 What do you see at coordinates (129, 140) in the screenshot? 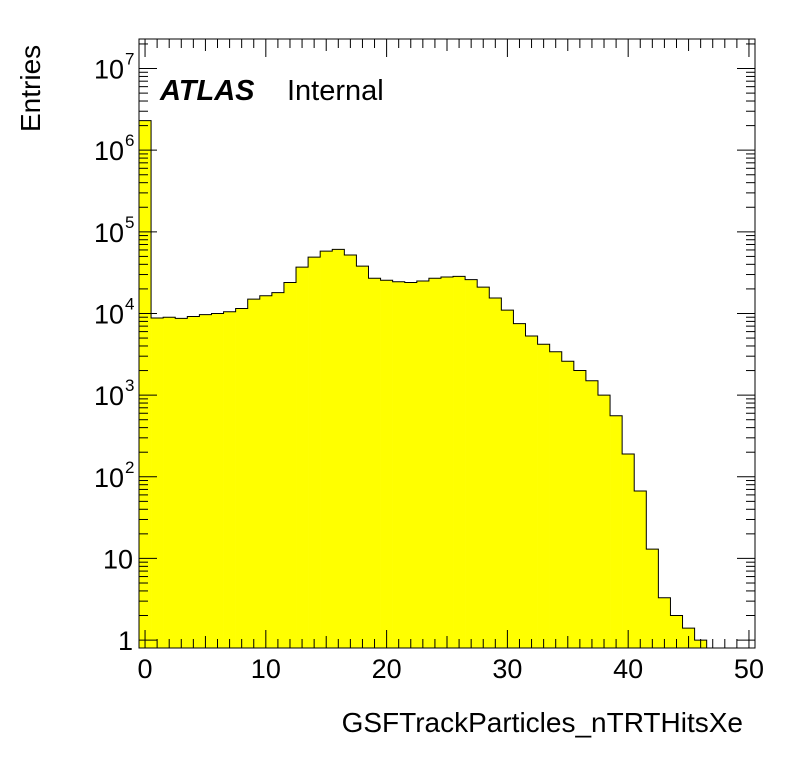
I see `y-tick-exponent: 6` at bounding box center [129, 140].